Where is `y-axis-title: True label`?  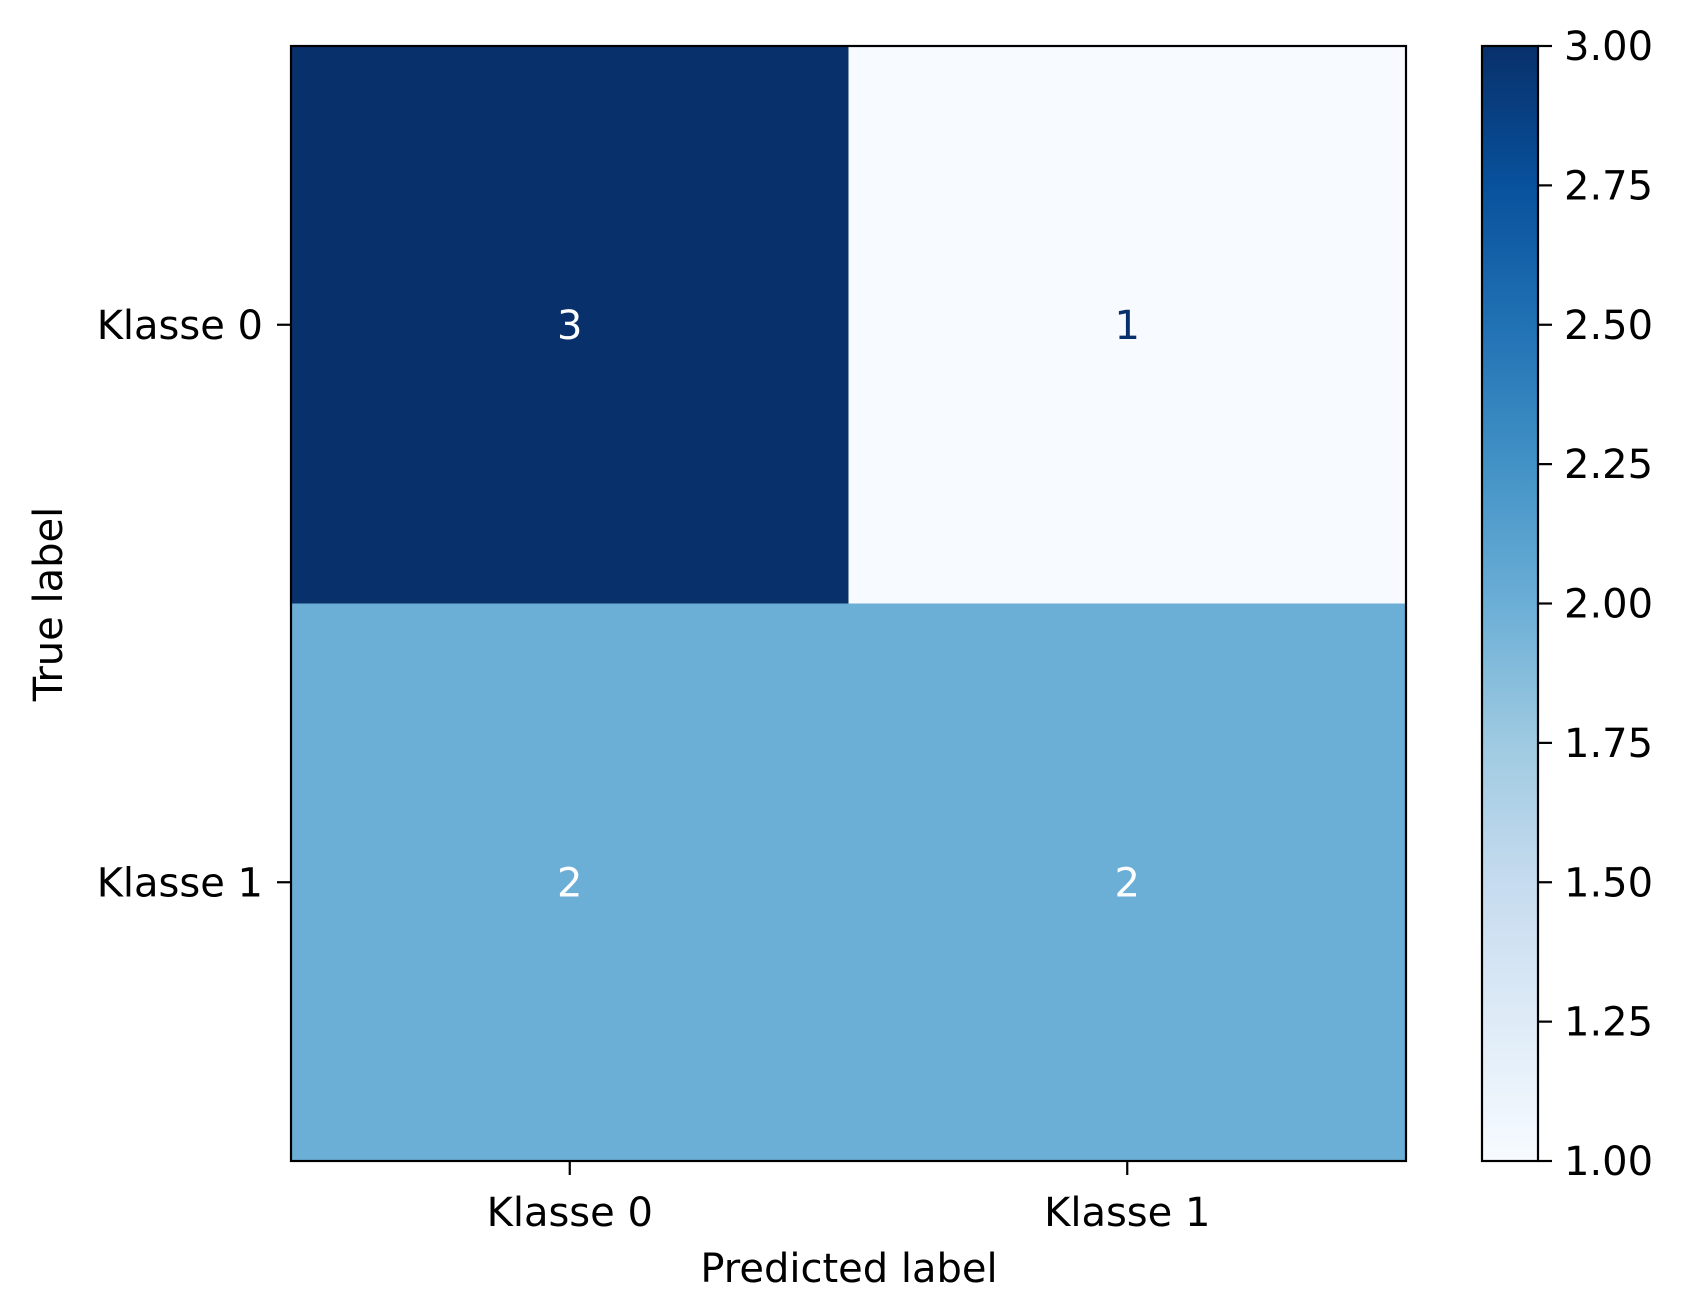
y-axis-title: True label is located at coordinates (49, 604).